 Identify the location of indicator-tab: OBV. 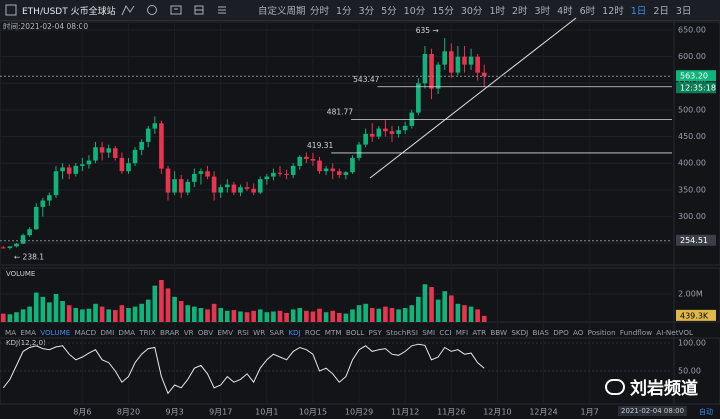
(205, 332).